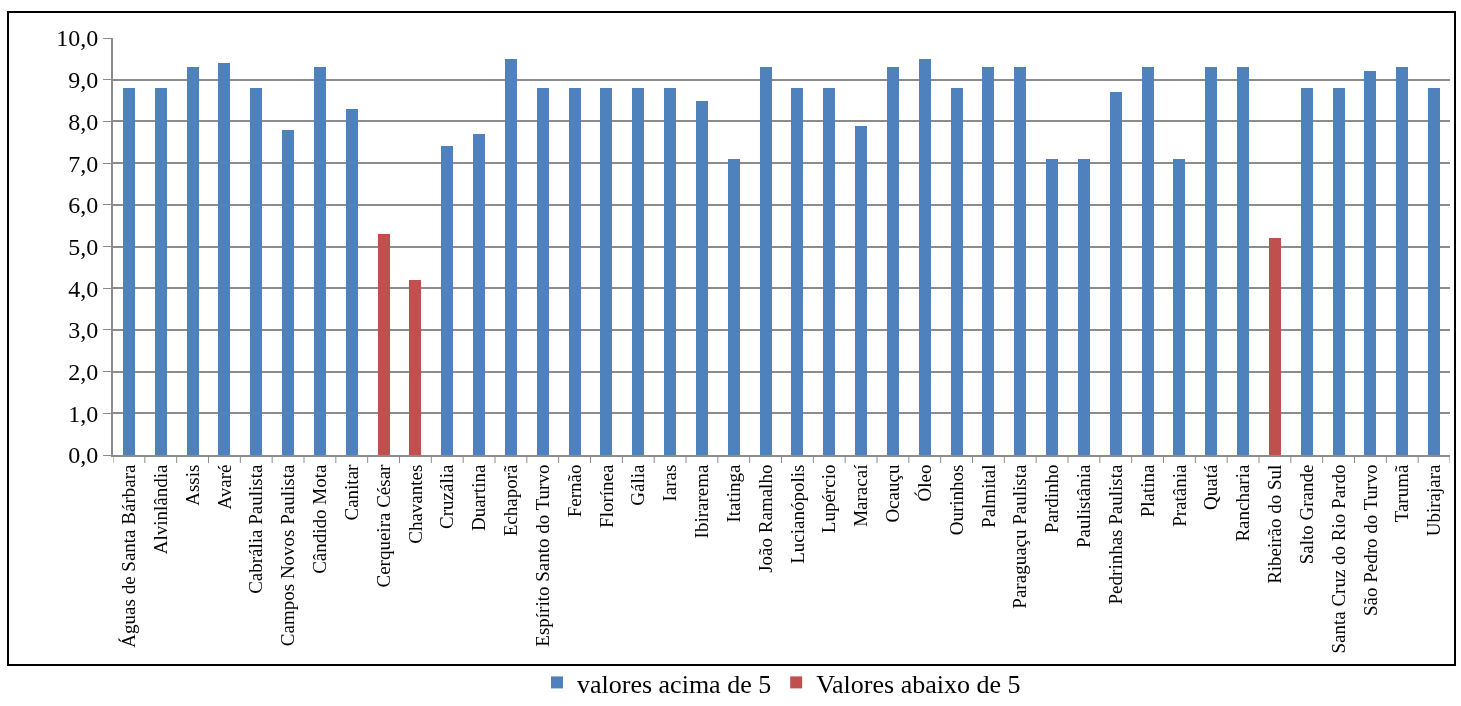 This screenshot has height=706, width=1461. I want to click on x-tick-label: Campos Novos Paulista, so click(288, 555).